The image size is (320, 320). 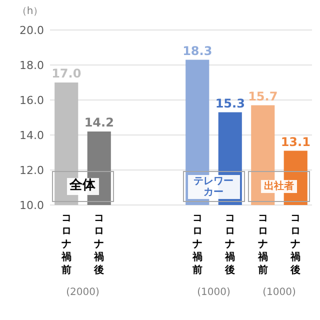 What do you see at coordinates (32, 205) in the screenshot?
I see `y-tick-label: 10.0` at bounding box center [32, 205].